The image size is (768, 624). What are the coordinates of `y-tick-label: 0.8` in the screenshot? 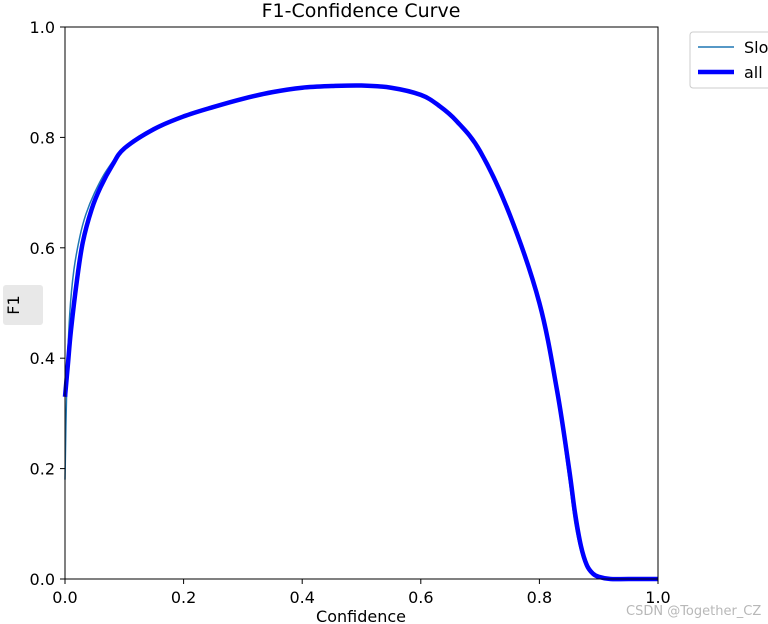 It's located at (42, 137).